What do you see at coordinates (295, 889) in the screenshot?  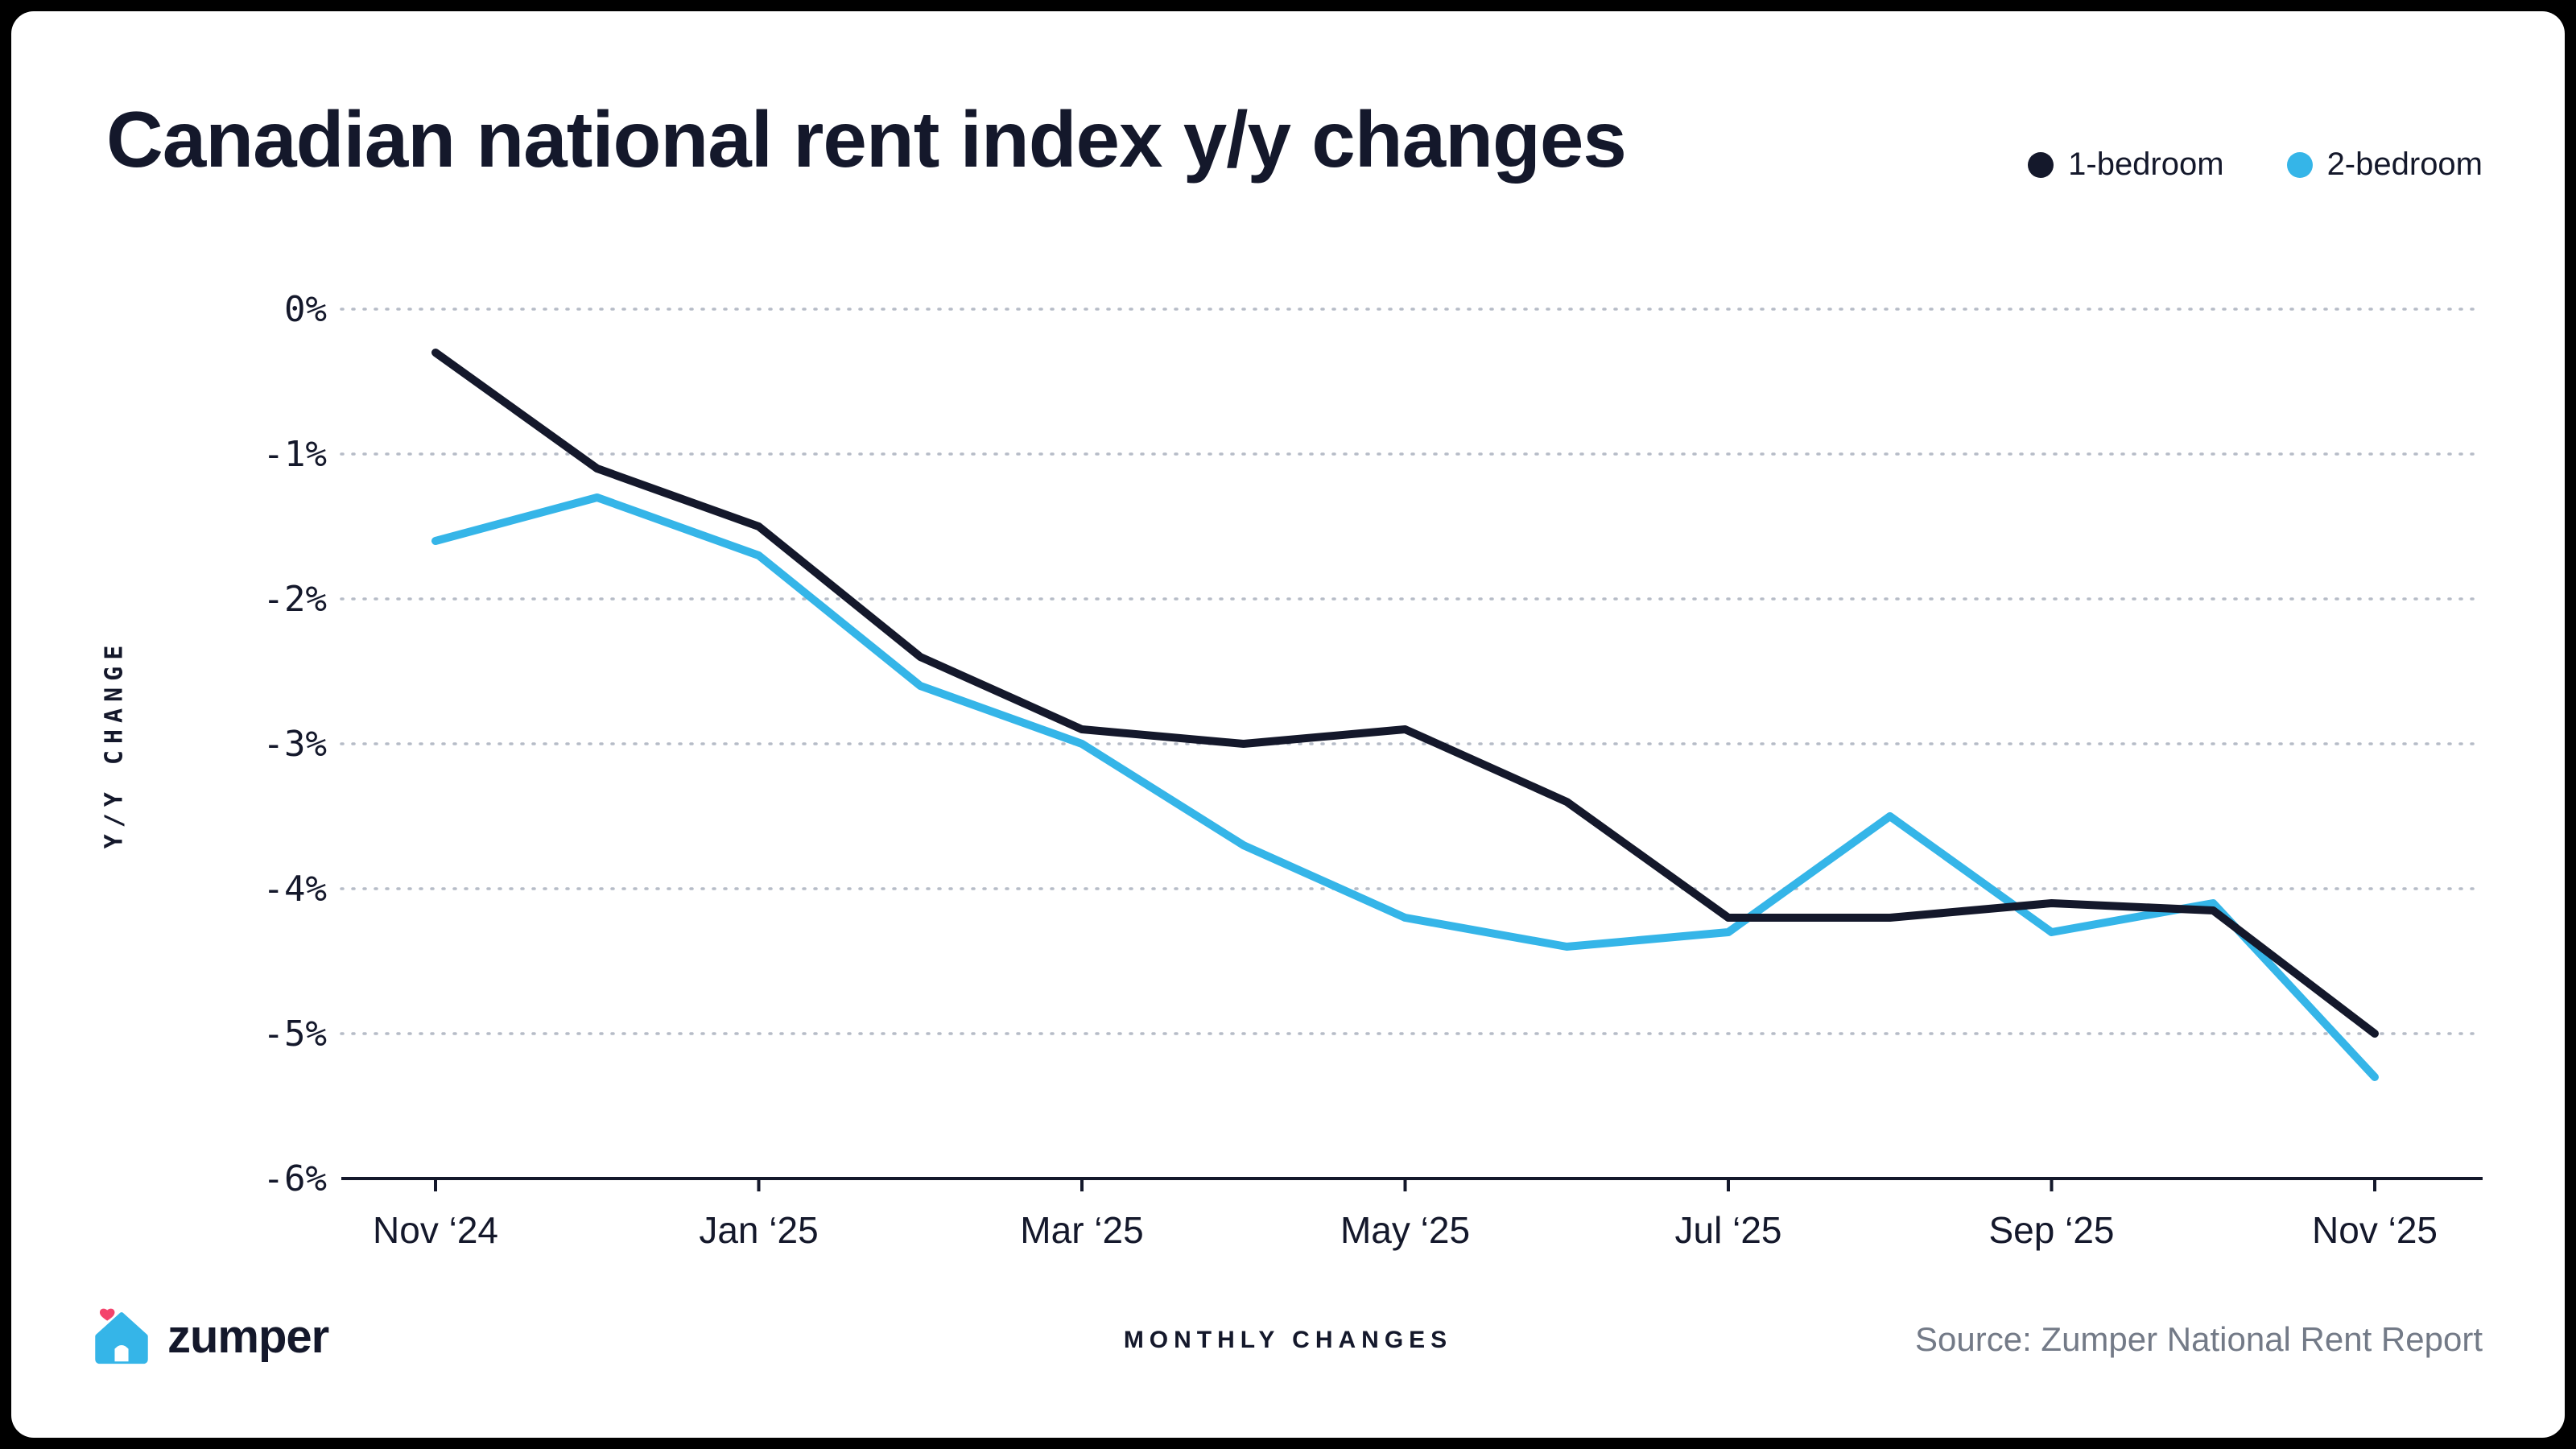 I see `svg-text: -4%` at bounding box center [295, 889].